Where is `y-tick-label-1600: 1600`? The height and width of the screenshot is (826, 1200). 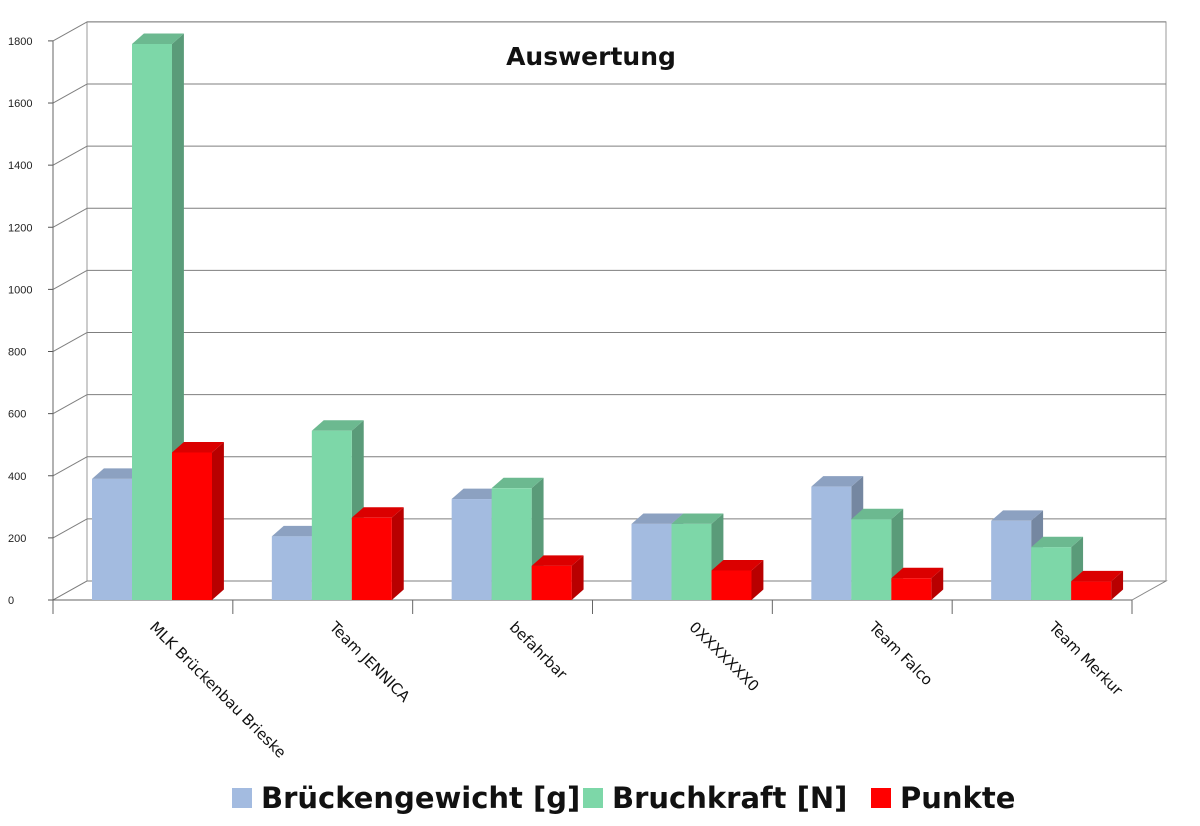 y-tick-label-1600: 1600 is located at coordinates (20, 104).